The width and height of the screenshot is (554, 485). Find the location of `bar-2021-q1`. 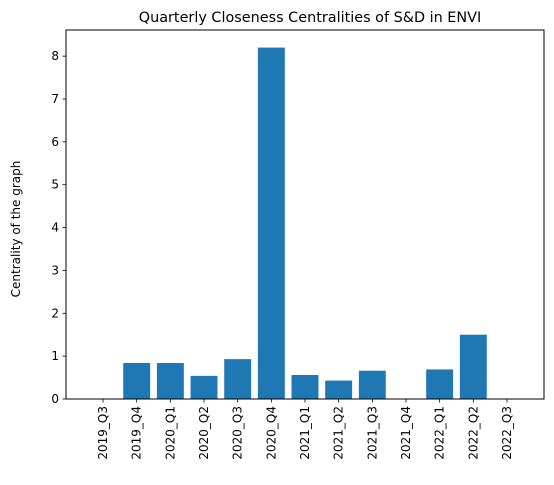

bar-2021-q1 is located at coordinates (305, 387).